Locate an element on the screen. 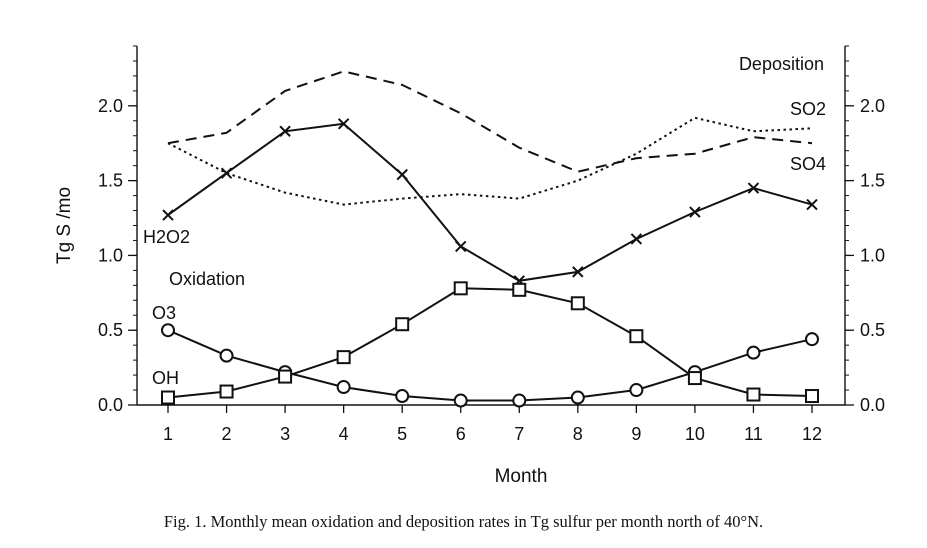  x-tick-label: 6 is located at coordinates (461, 434).